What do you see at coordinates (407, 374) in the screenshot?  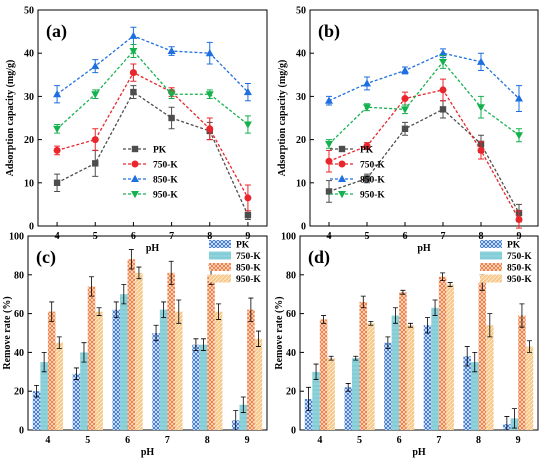 I see `series-PK` at bounding box center [407, 374].